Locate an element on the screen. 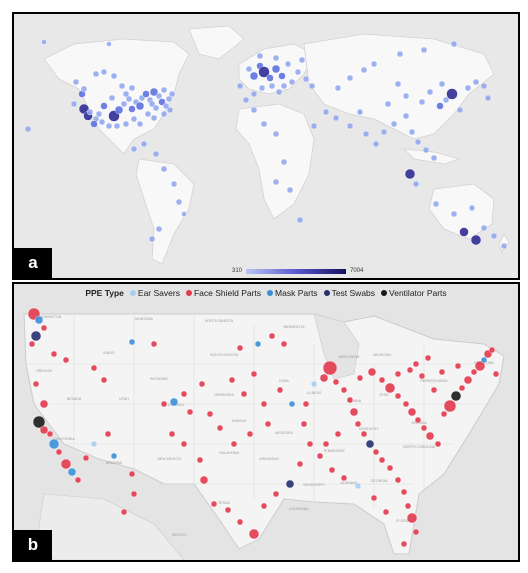 The height and width of the screenshot is (573, 528). legend-ventilator-parts: Ventilator Parts is located at coordinates (414, 293).